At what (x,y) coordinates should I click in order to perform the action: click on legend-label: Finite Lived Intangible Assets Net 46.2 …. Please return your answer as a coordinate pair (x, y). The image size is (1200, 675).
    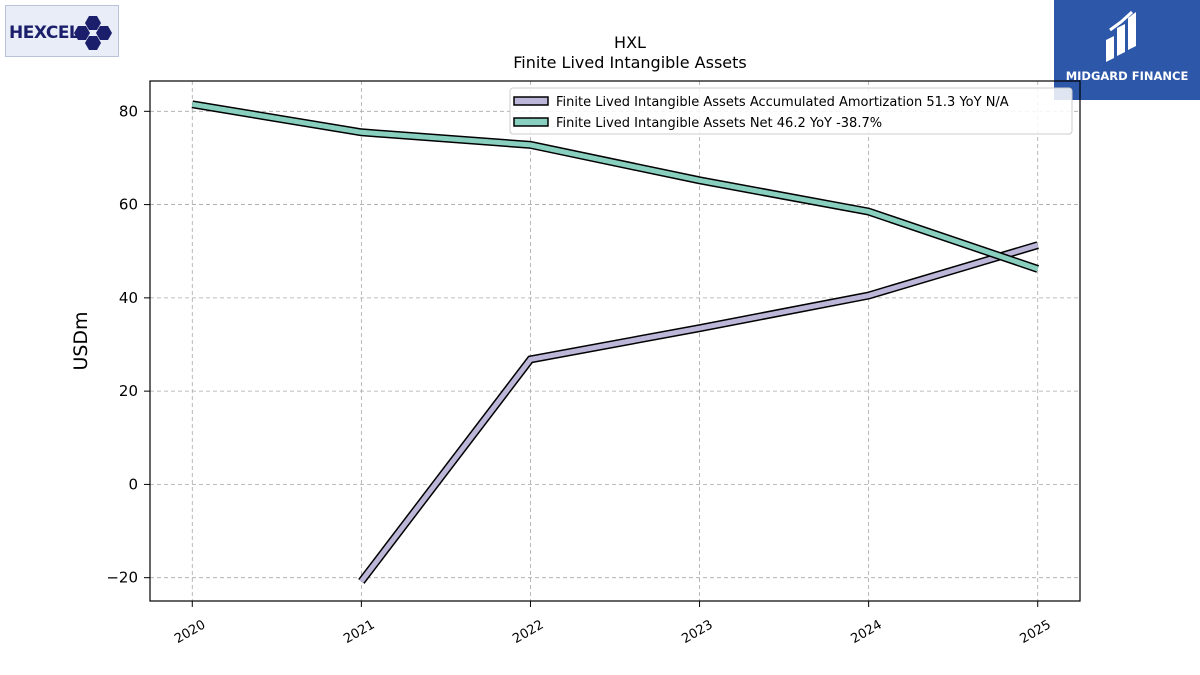
    Looking at the image, I should click on (719, 123).